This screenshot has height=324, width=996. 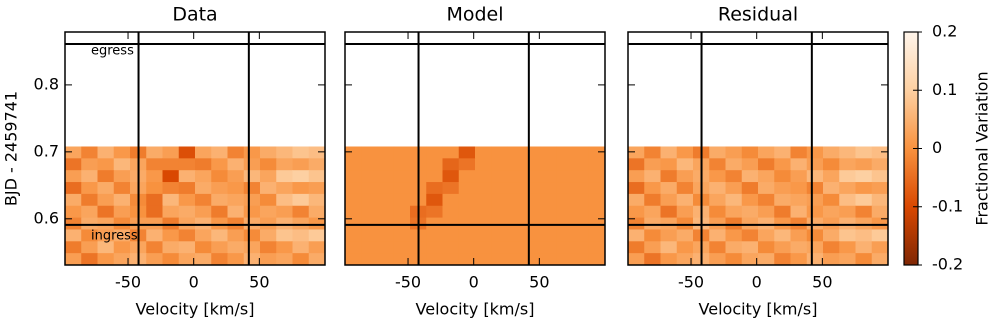 What do you see at coordinates (194, 282) in the screenshot?
I see `x-tick-label: 0` at bounding box center [194, 282].